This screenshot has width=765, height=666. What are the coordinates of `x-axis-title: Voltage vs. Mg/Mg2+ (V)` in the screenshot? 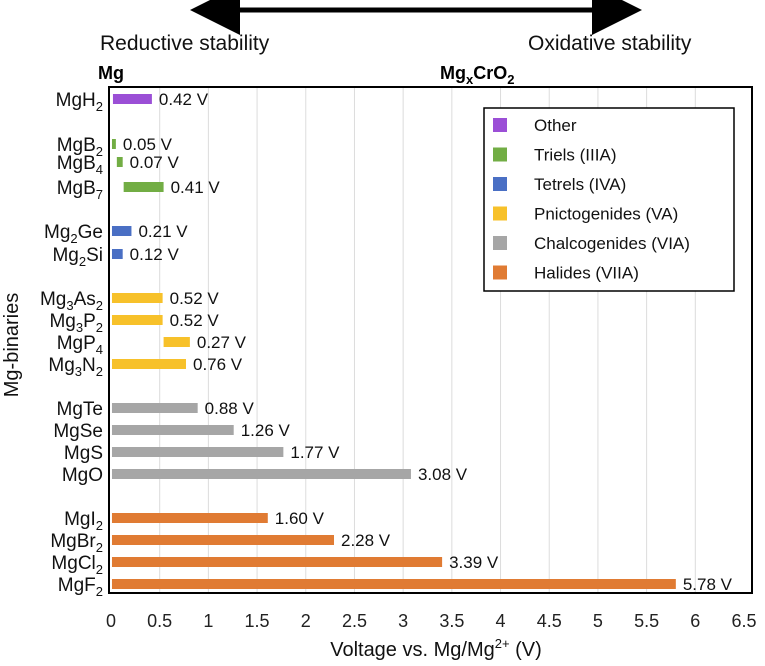 It's located at (436, 648).